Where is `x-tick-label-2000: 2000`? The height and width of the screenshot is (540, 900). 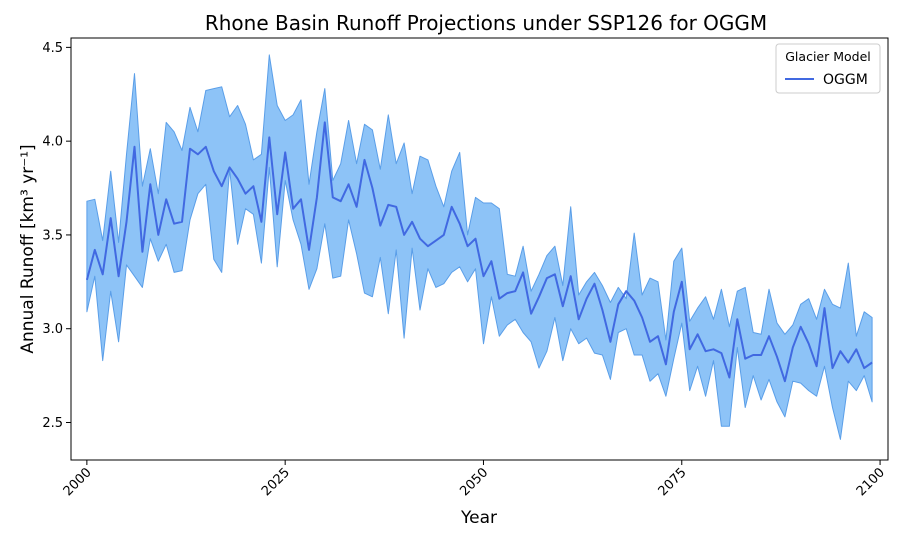 x-tick-label-2000: 2000 is located at coordinates (78, 482).